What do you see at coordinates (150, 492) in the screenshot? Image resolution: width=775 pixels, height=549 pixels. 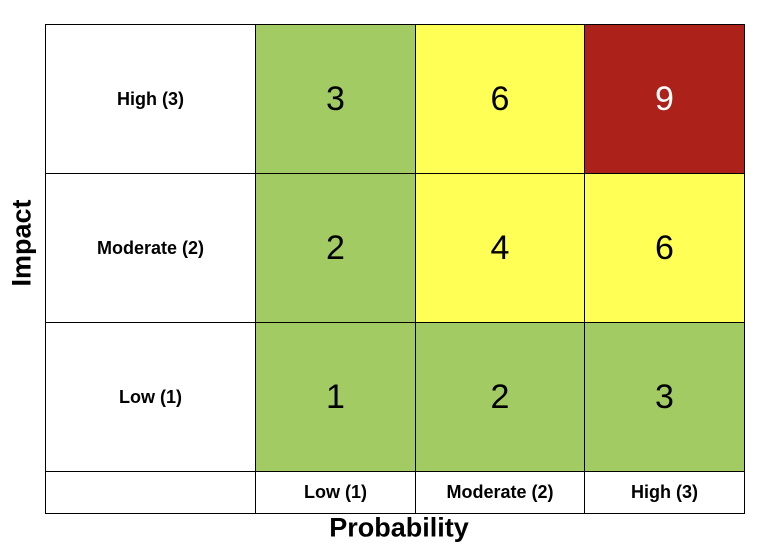 I see `empty-corner-cell` at bounding box center [150, 492].